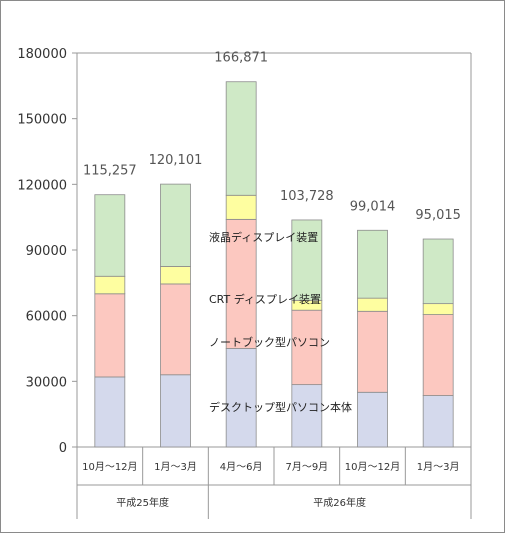 Image resolution: width=505 pixels, height=534 pixels. Describe the element at coordinates (265, 299) in the screenshot. I see `series-annotation: CRT ディスプレイ装置` at that location.